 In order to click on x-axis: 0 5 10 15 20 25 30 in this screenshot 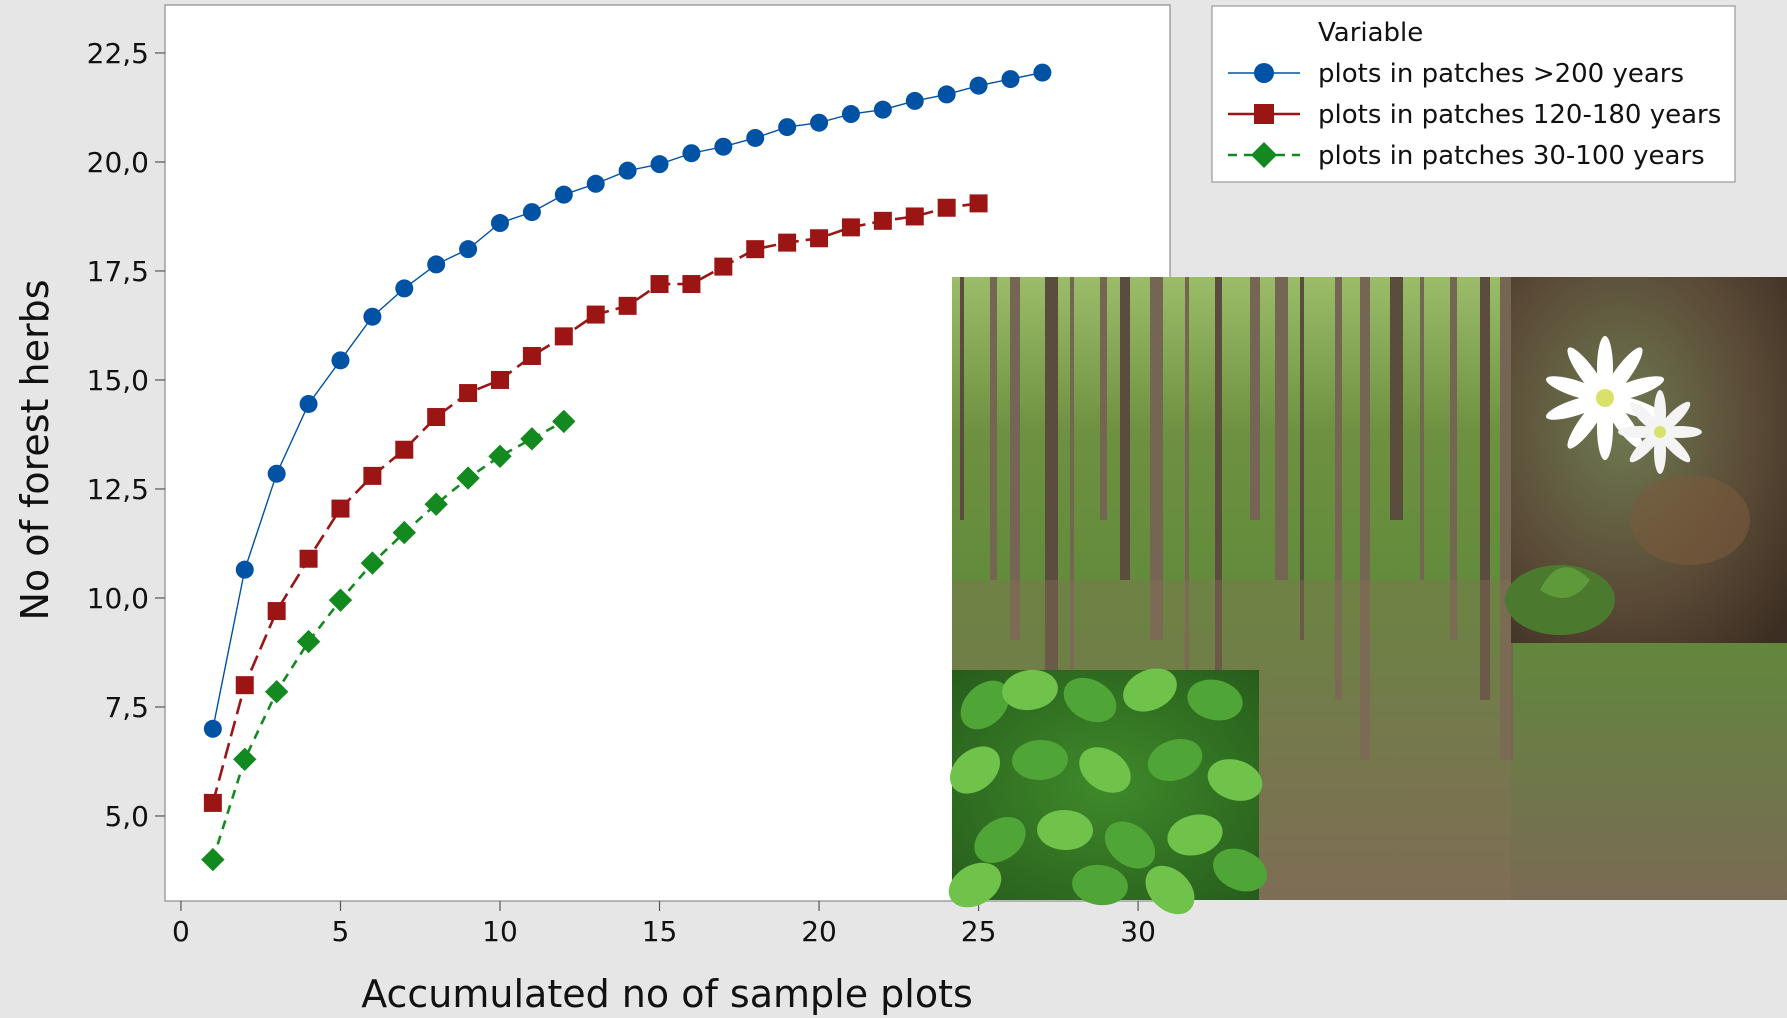, I will do `click(664, 924)`.